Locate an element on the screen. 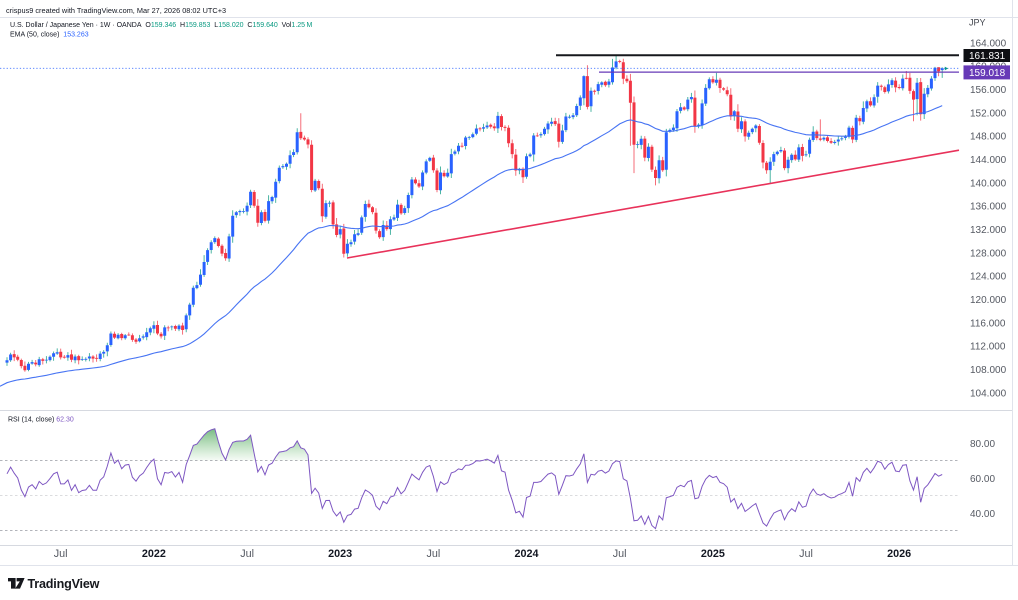  svg-text: 2023 is located at coordinates (340, 554).